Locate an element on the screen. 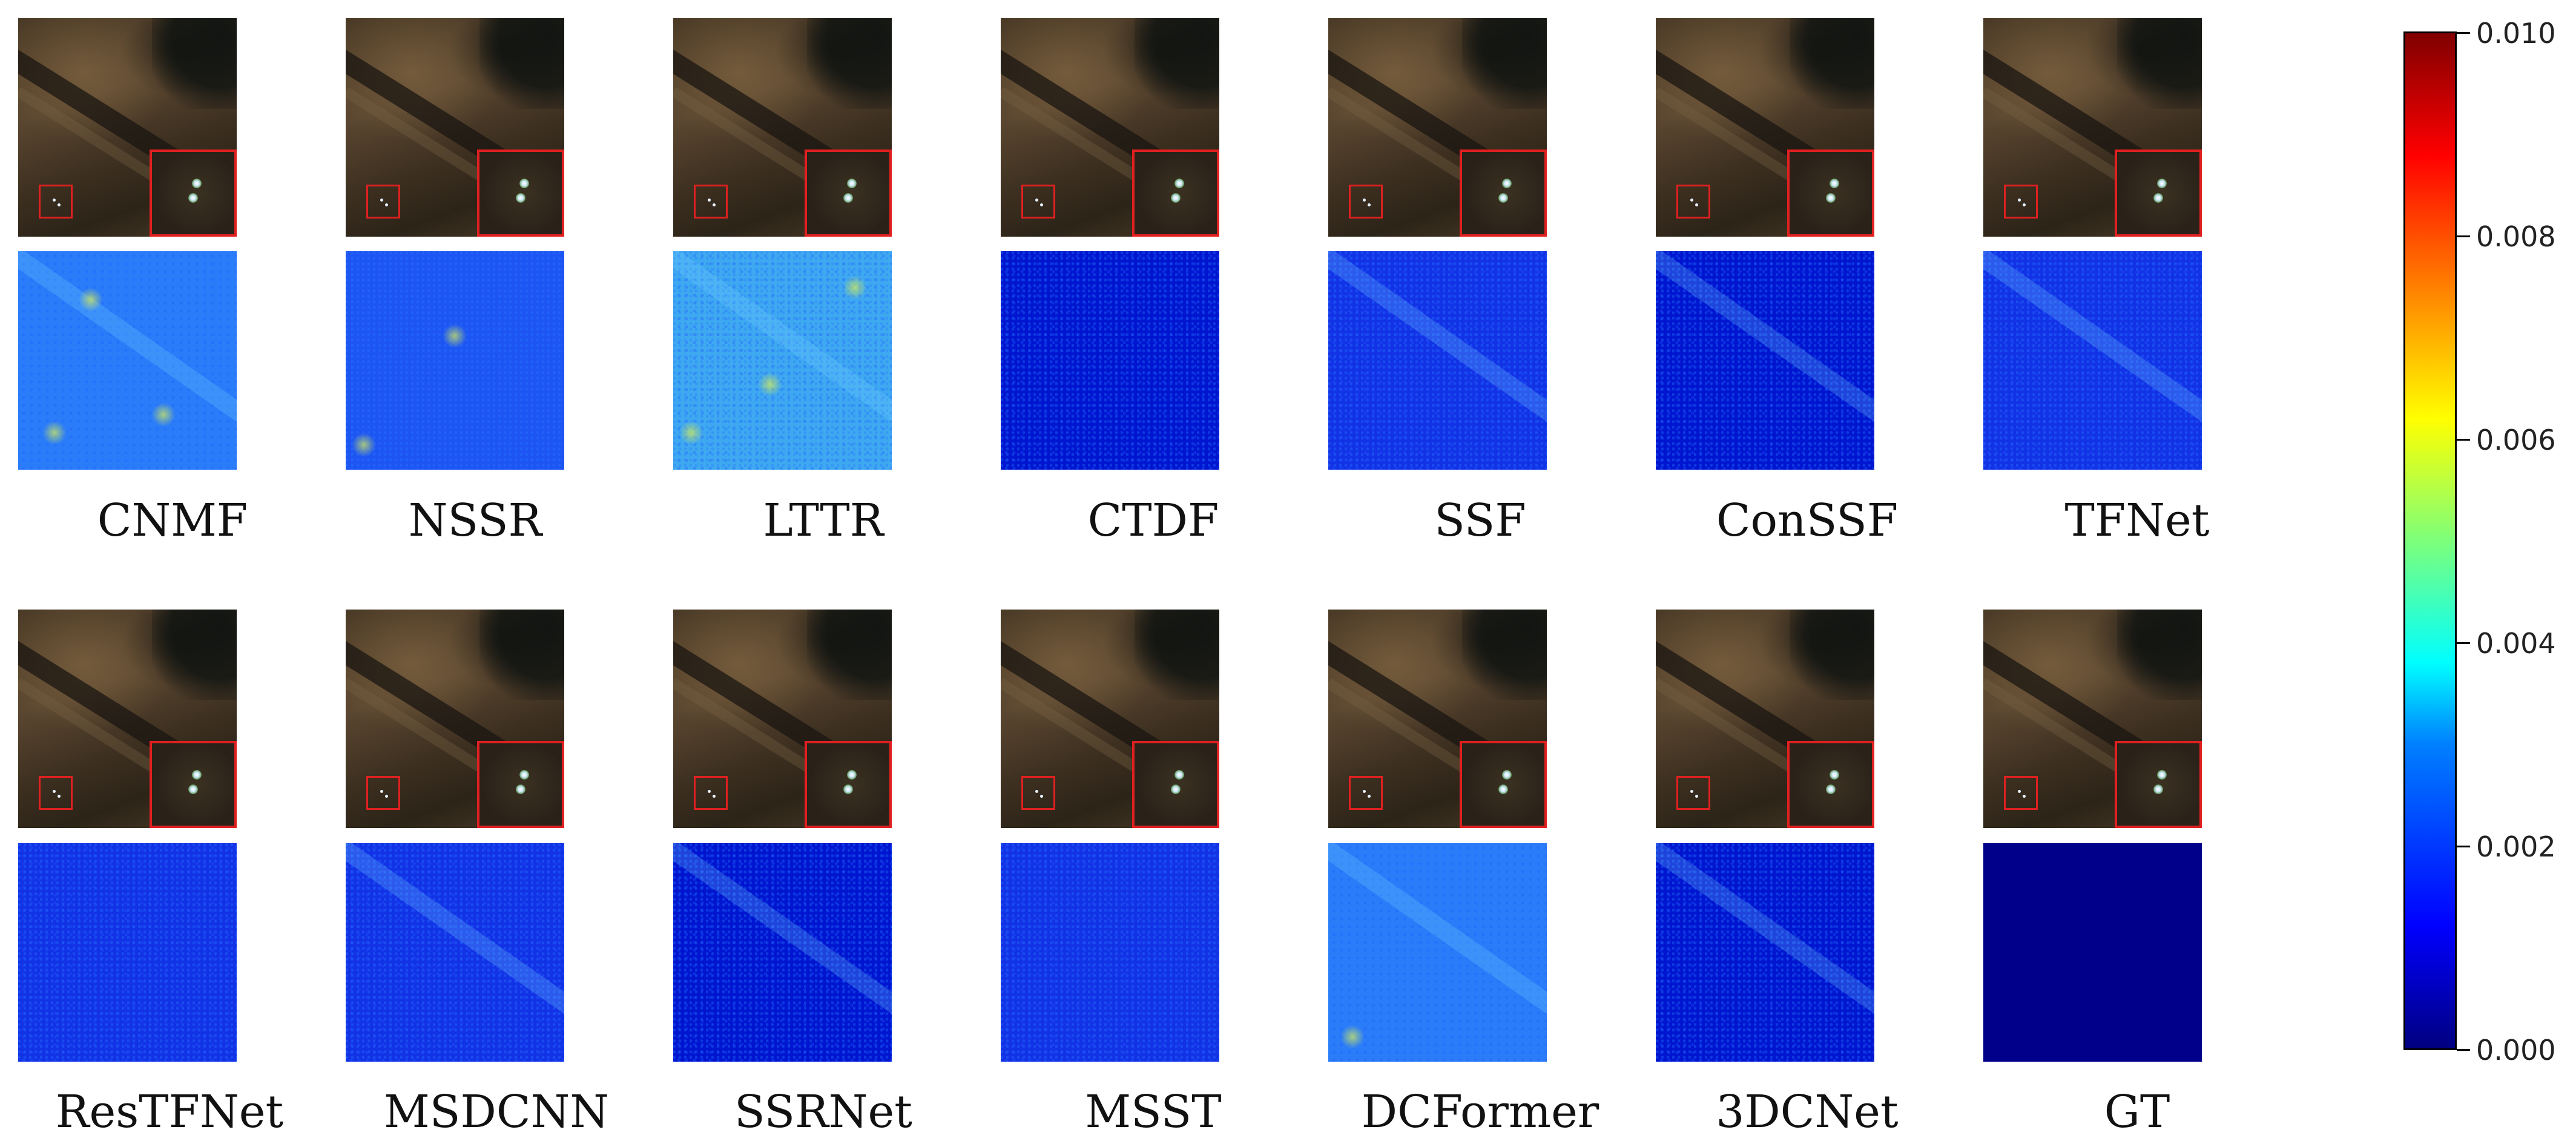 This screenshot has width=2576, height=1144. colorbar-tick-label: 0.004 is located at coordinates (2516, 643).